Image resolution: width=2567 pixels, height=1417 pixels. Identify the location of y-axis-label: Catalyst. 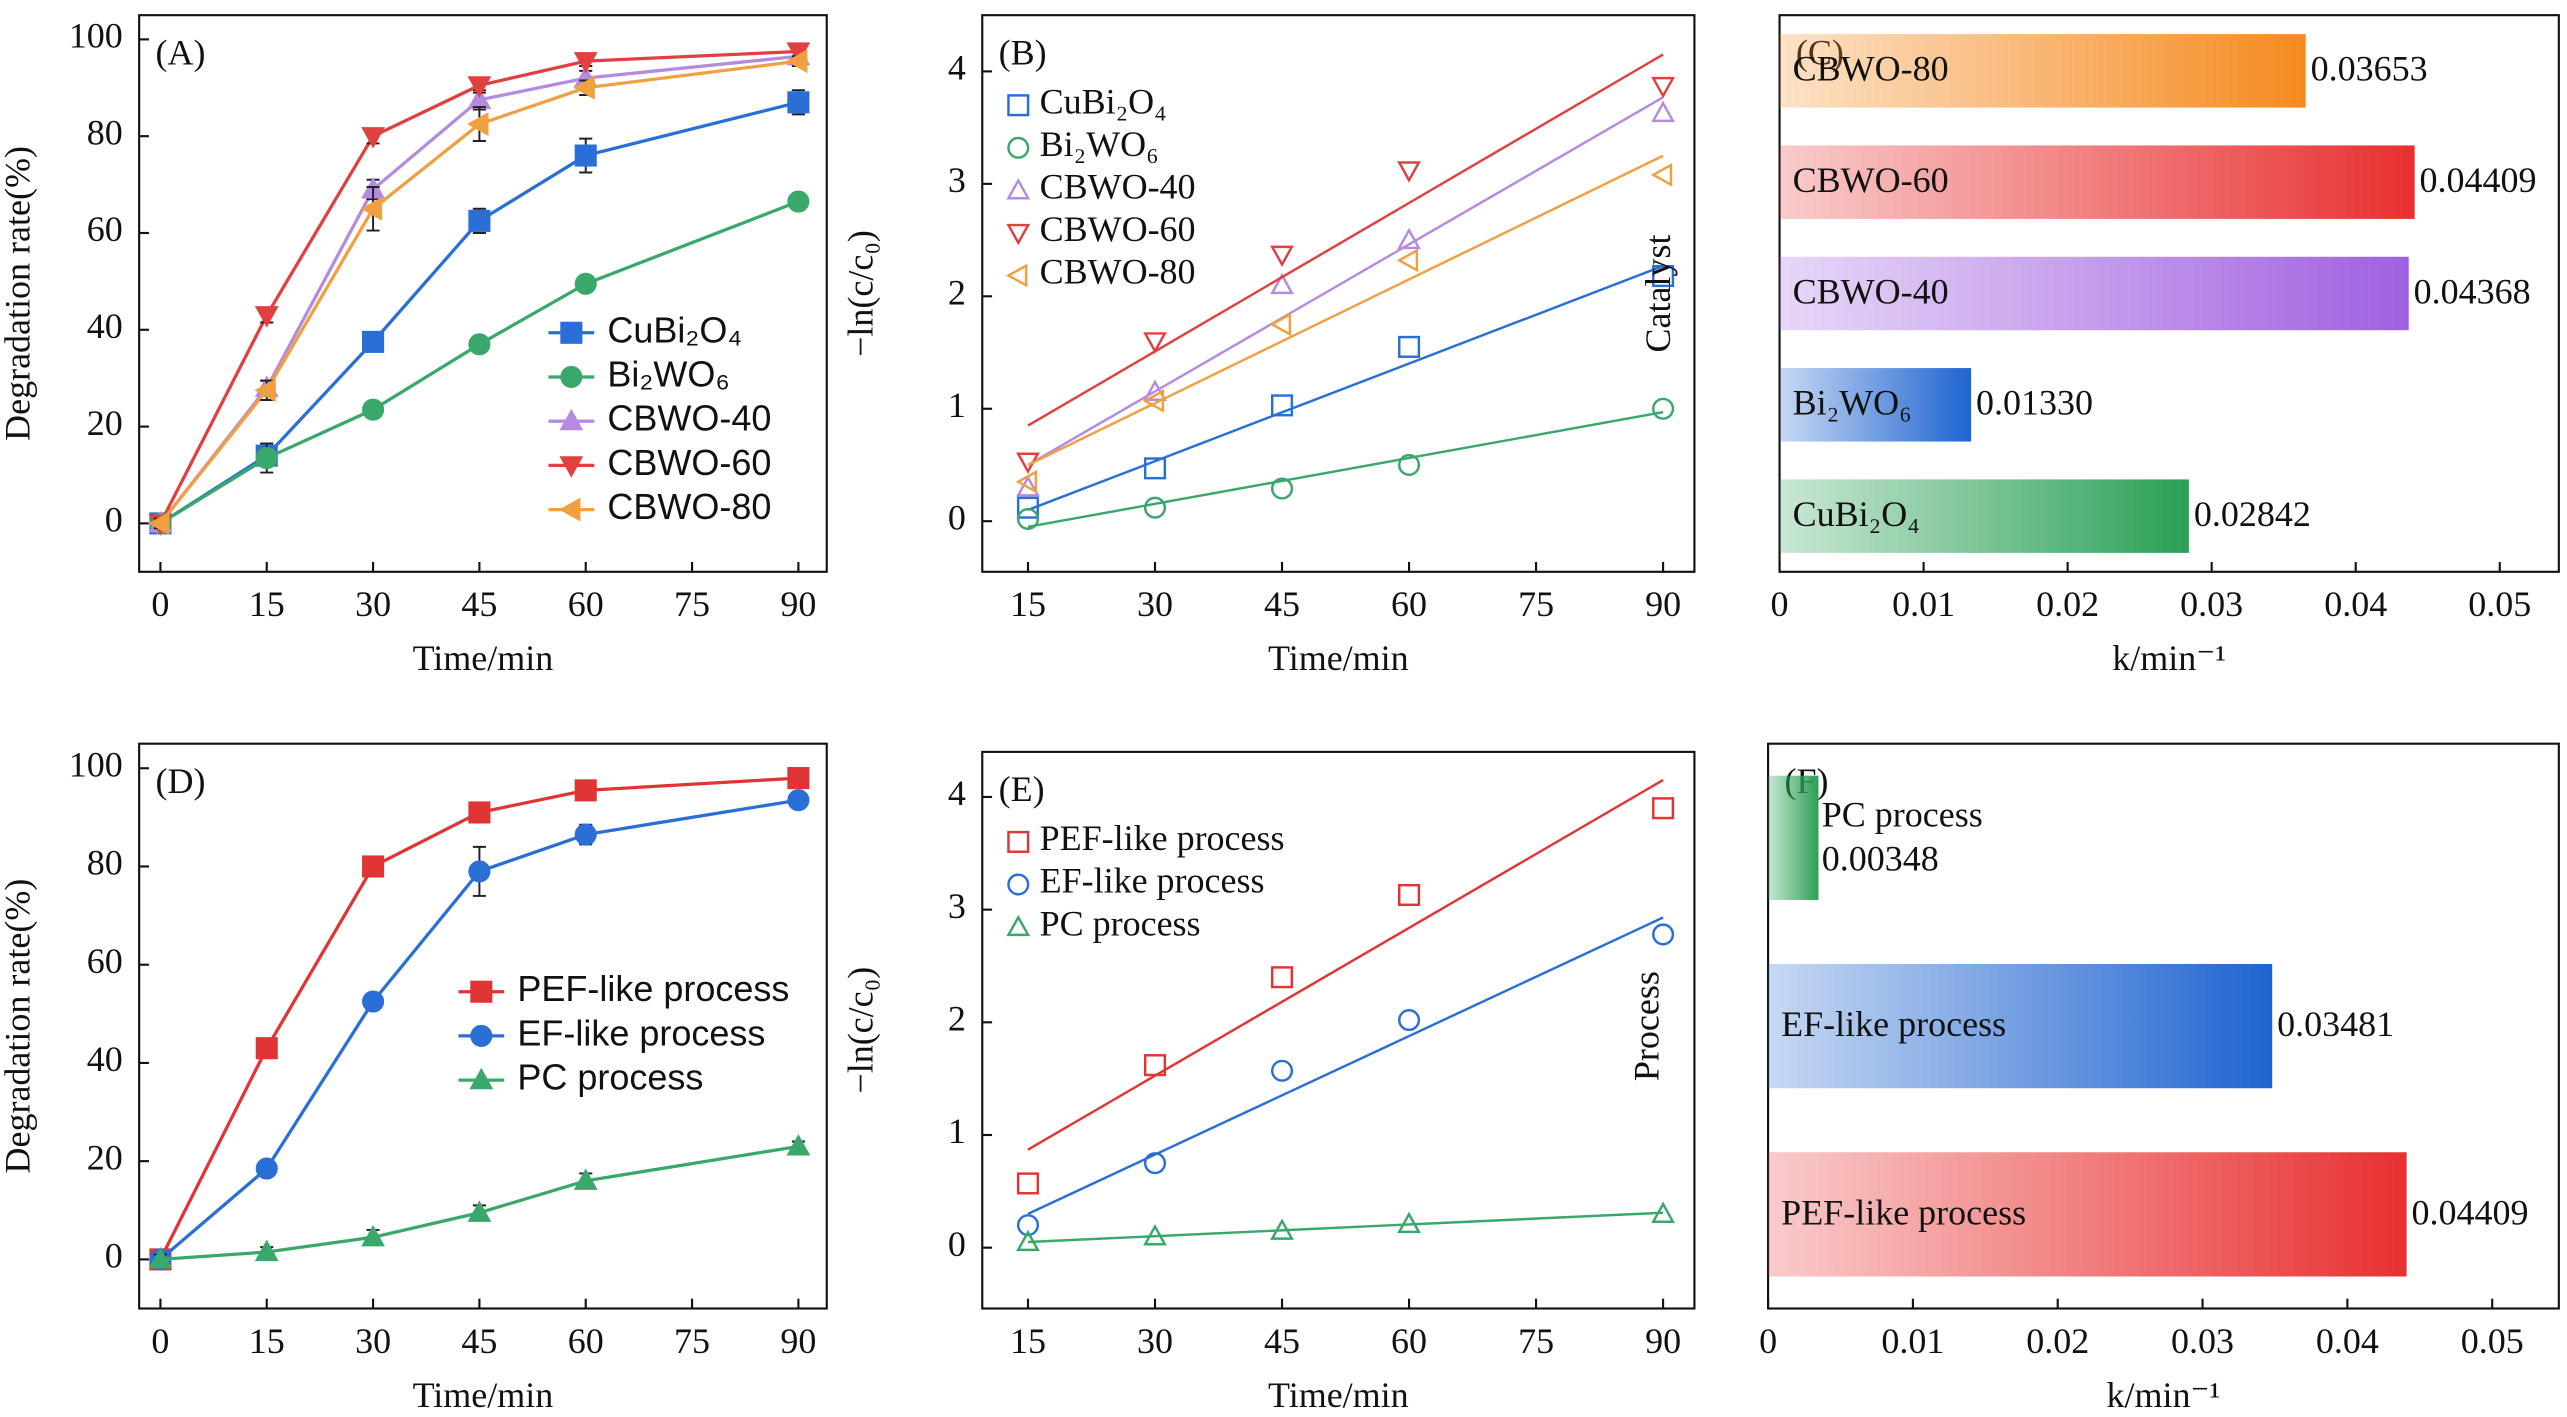
(1658, 293).